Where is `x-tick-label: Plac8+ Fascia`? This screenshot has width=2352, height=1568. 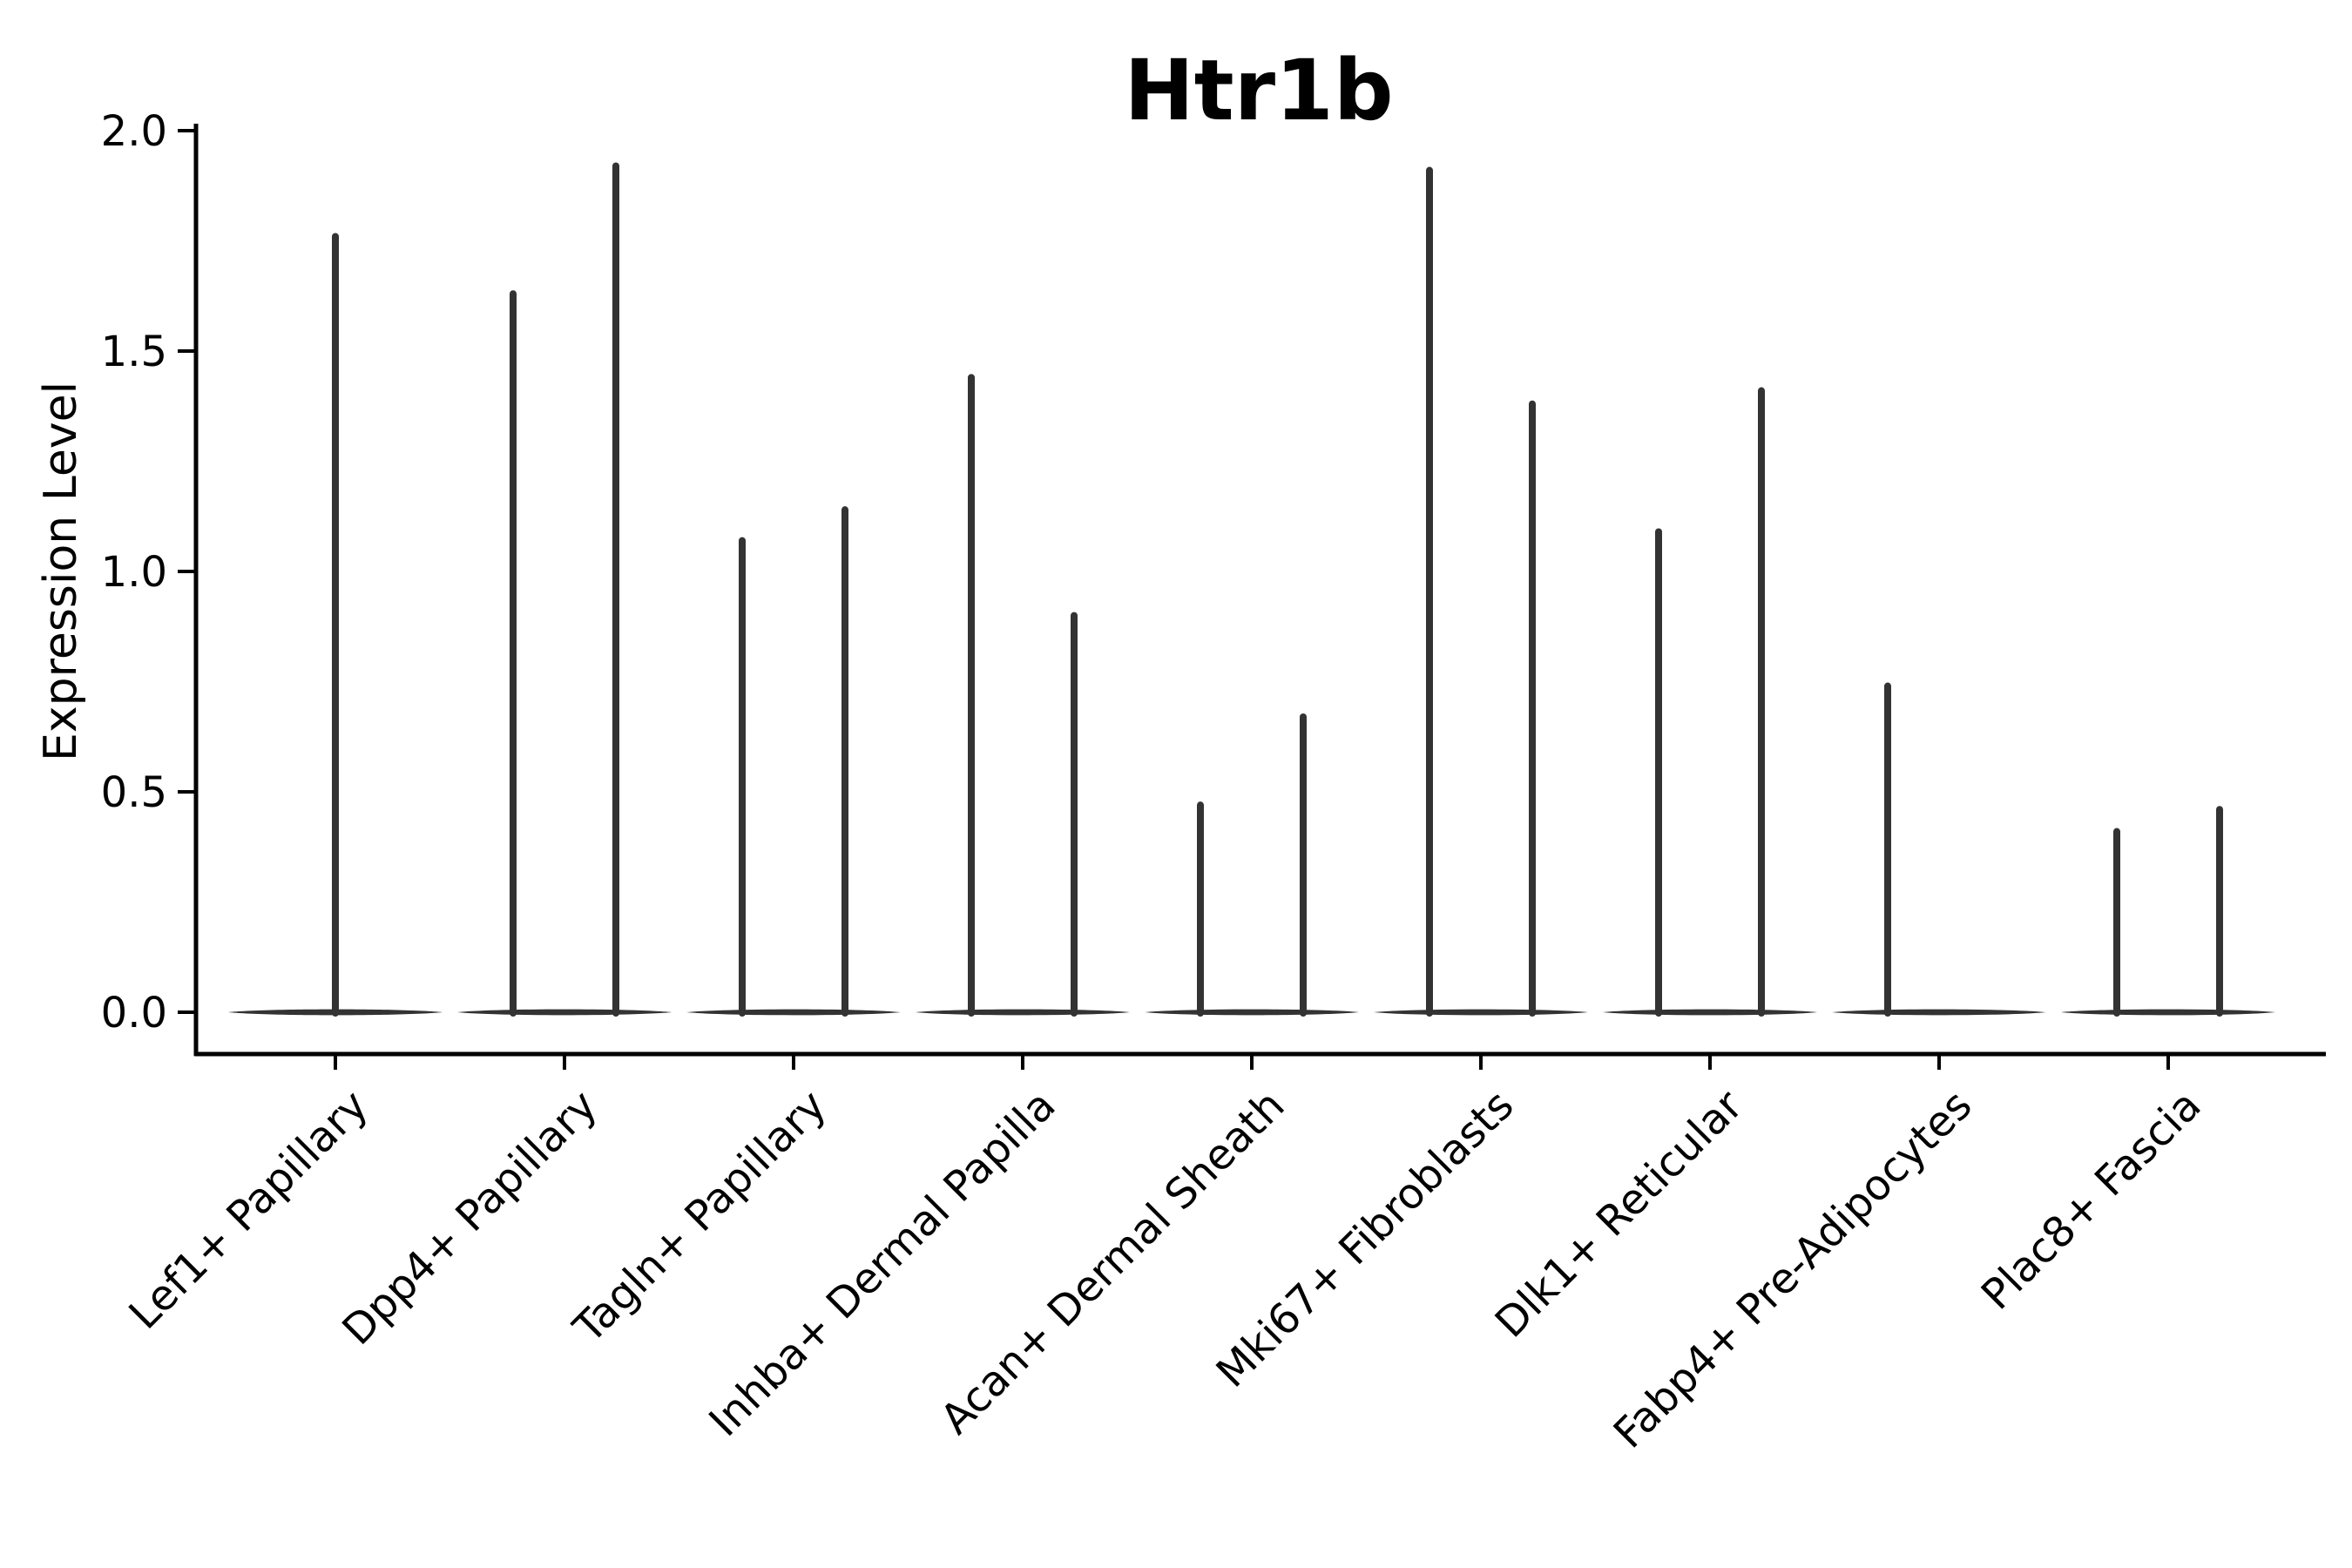
x-tick-label: Plac8+ Fascia is located at coordinates (2092, 1201).